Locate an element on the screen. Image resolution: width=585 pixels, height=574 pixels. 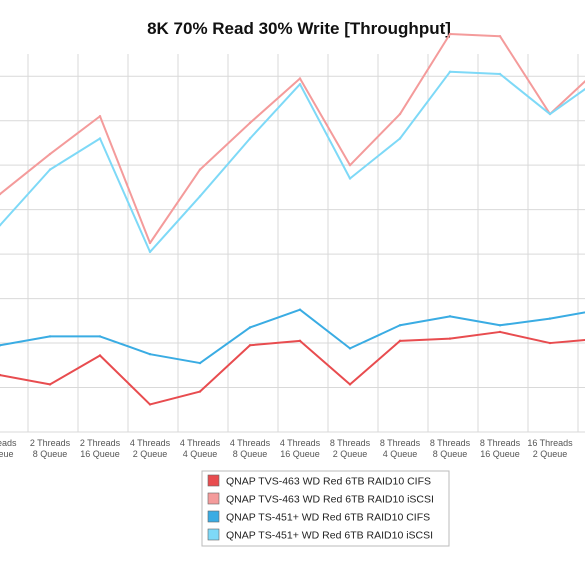
x-tick-label: 16 Threads is located at coordinates (550, 443).